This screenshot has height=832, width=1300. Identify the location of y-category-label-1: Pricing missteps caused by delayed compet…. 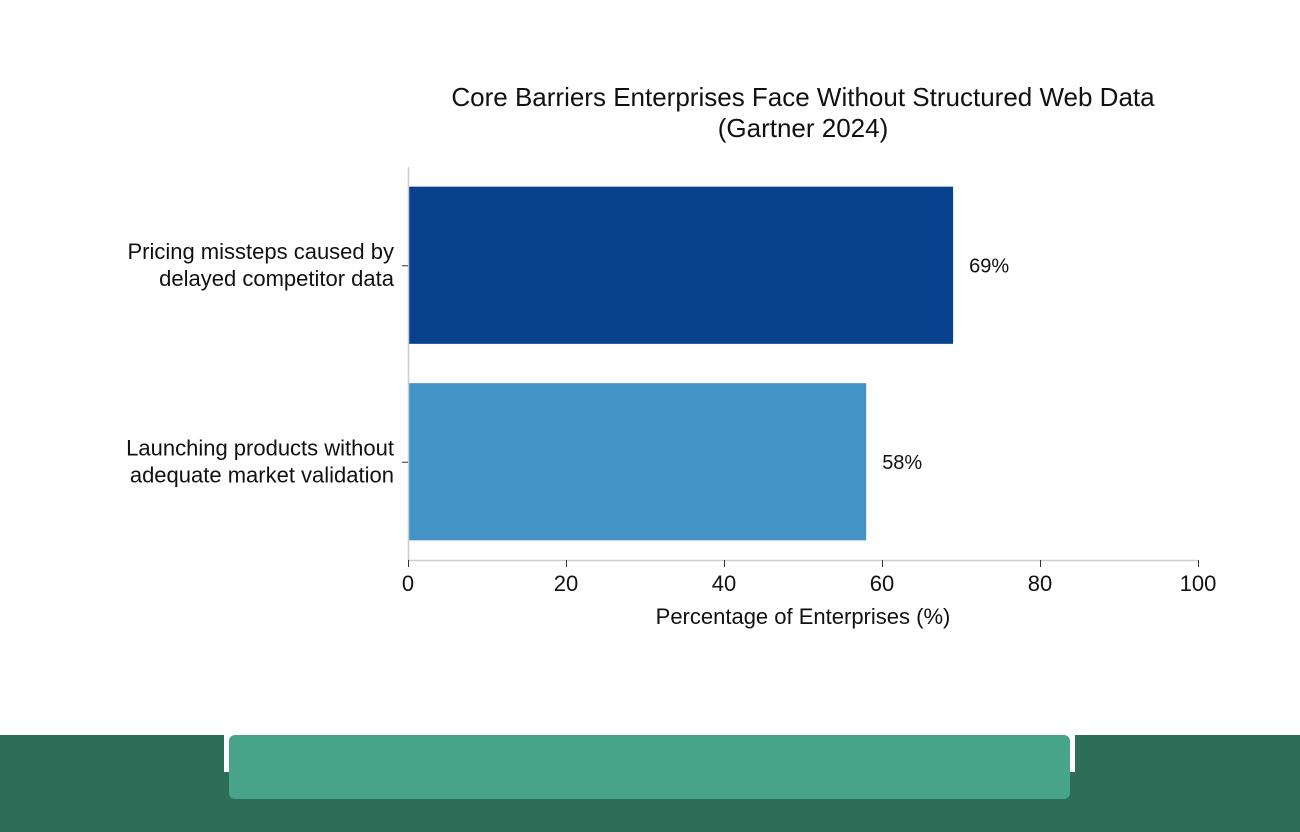
(260, 265).